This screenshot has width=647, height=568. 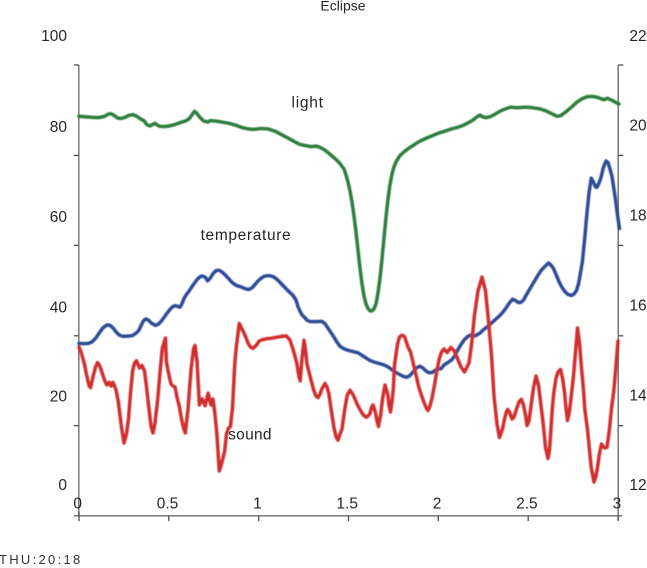 What do you see at coordinates (54, 36) in the screenshot?
I see `svg-text: 100` at bounding box center [54, 36].